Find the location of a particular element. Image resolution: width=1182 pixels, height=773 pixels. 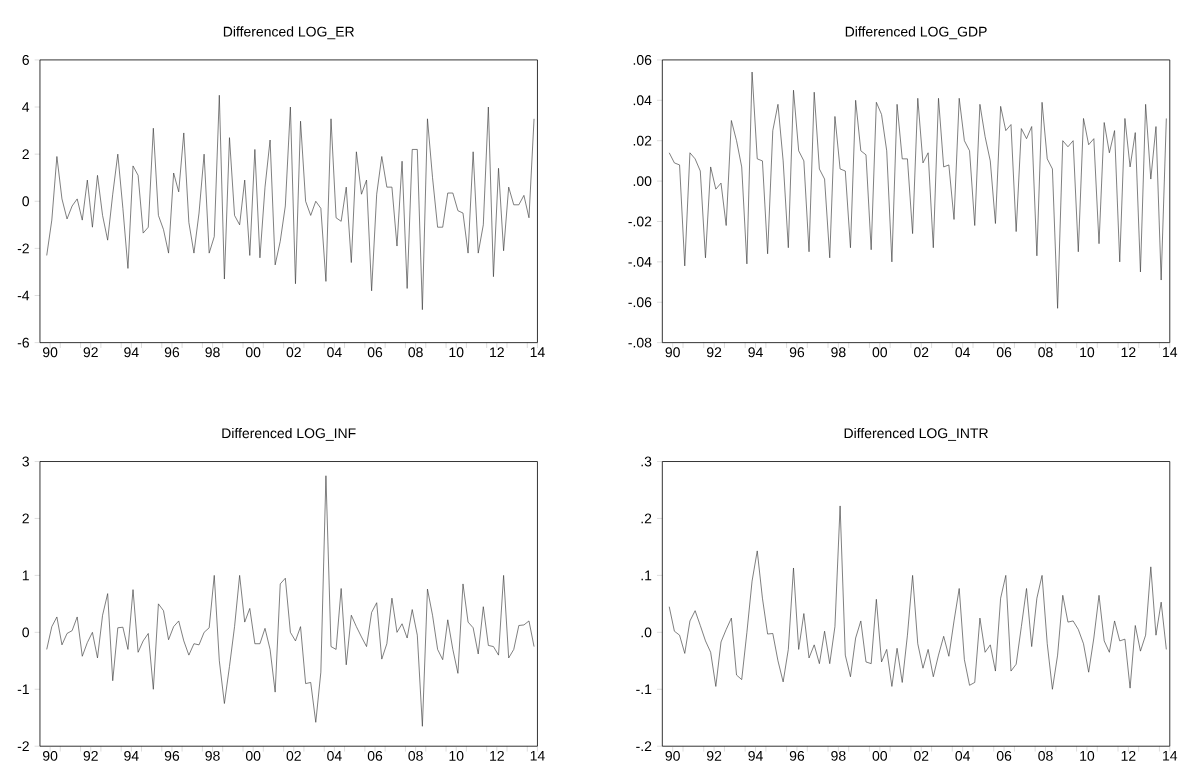

y-tick-label: 4 is located at coordinates (26, 107).